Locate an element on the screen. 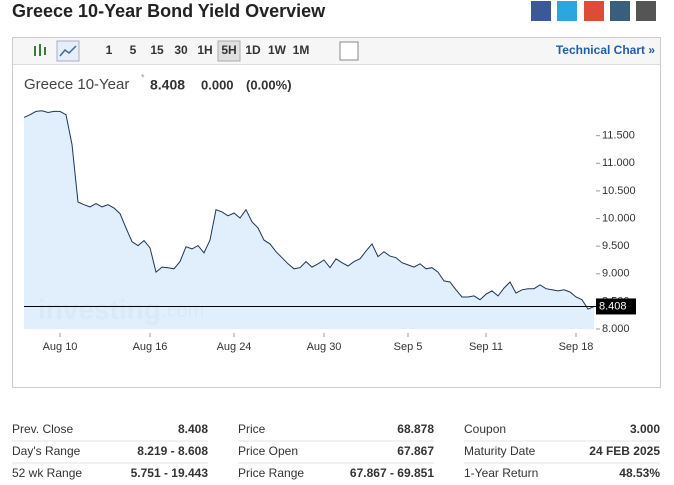  x-tick-label: Aug 10 is located at coordinates (60, 347).